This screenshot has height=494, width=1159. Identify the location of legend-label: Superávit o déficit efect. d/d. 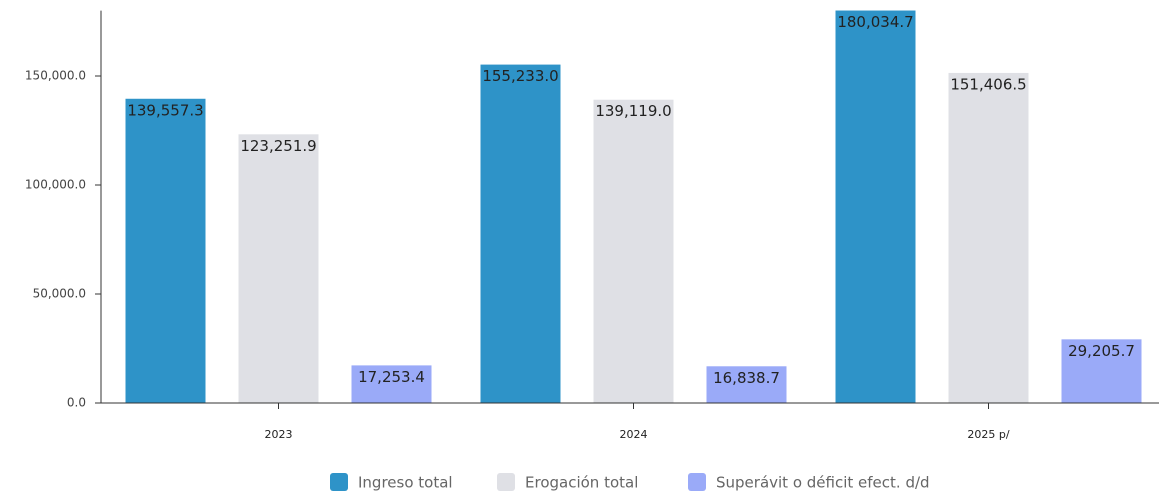
(823, 483).